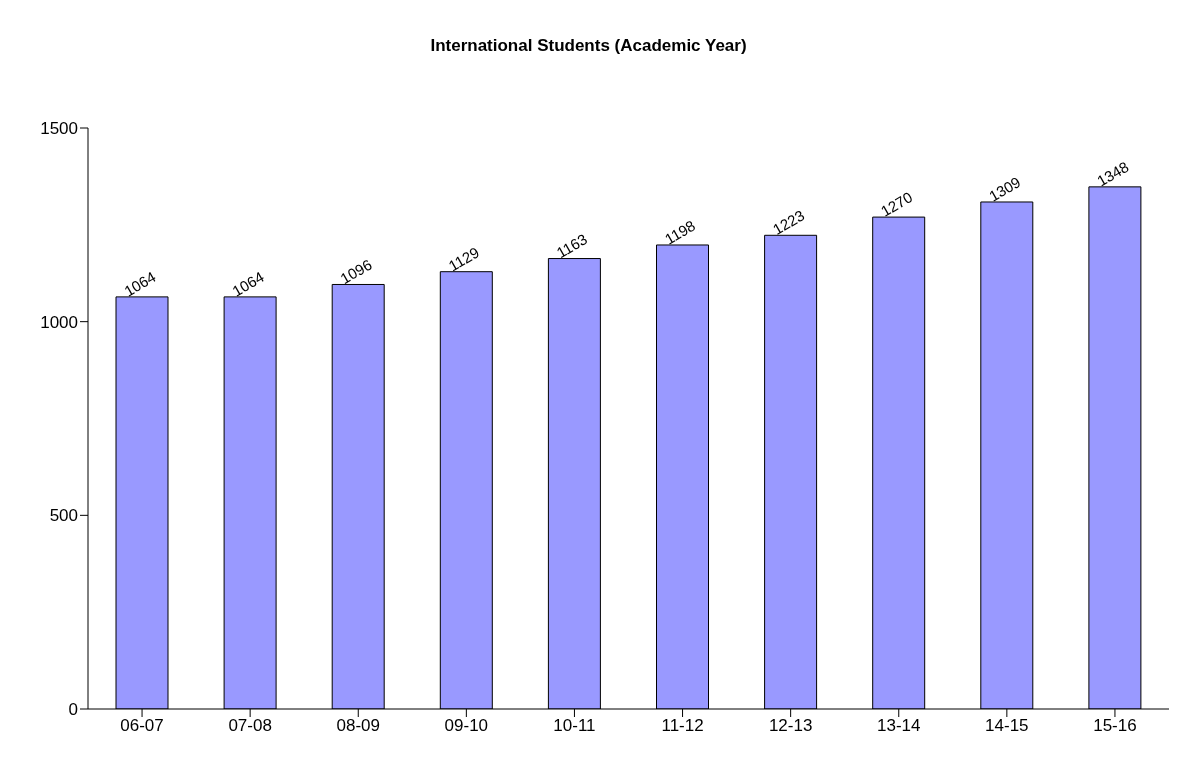 The height and width of the screenshot is (759, 1177). Describe the element at coordinates (896, 204) in the screenshot. I see `data-label: 1270` at that location.